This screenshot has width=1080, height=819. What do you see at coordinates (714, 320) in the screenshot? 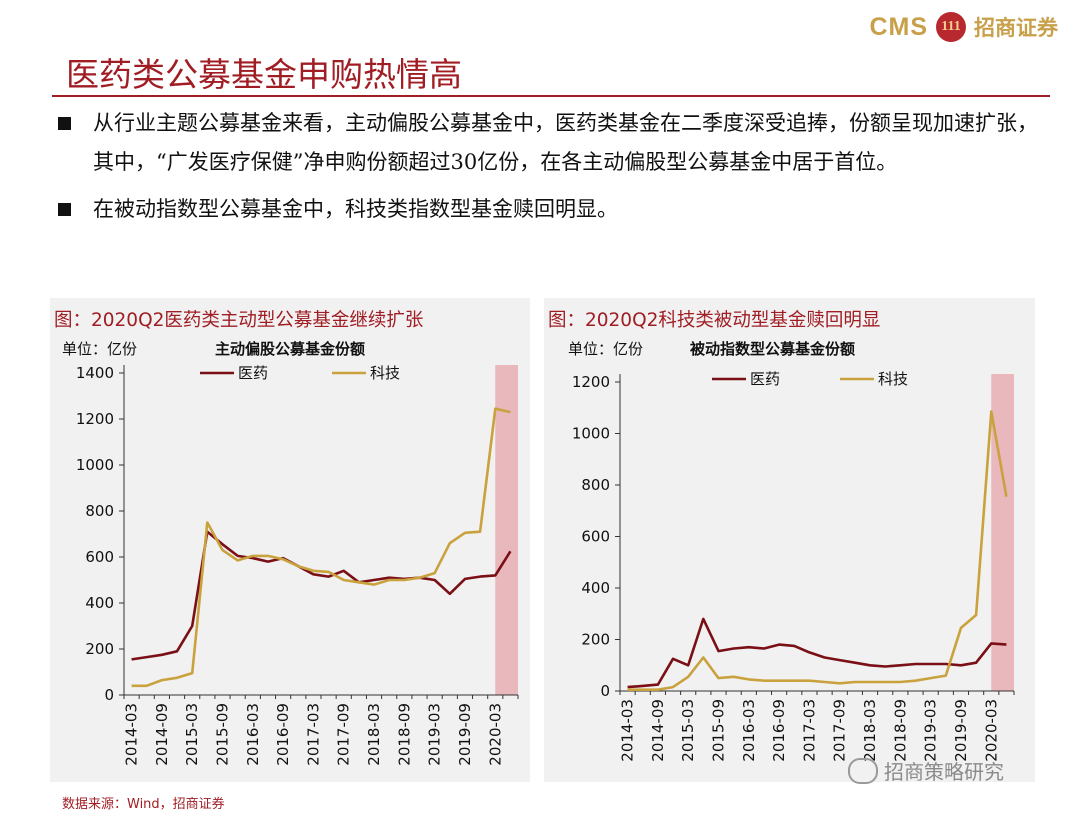
I see `chart-title: 图：2020Q2科技类被动型基金赎回明显` at bounding box center [714, 320].